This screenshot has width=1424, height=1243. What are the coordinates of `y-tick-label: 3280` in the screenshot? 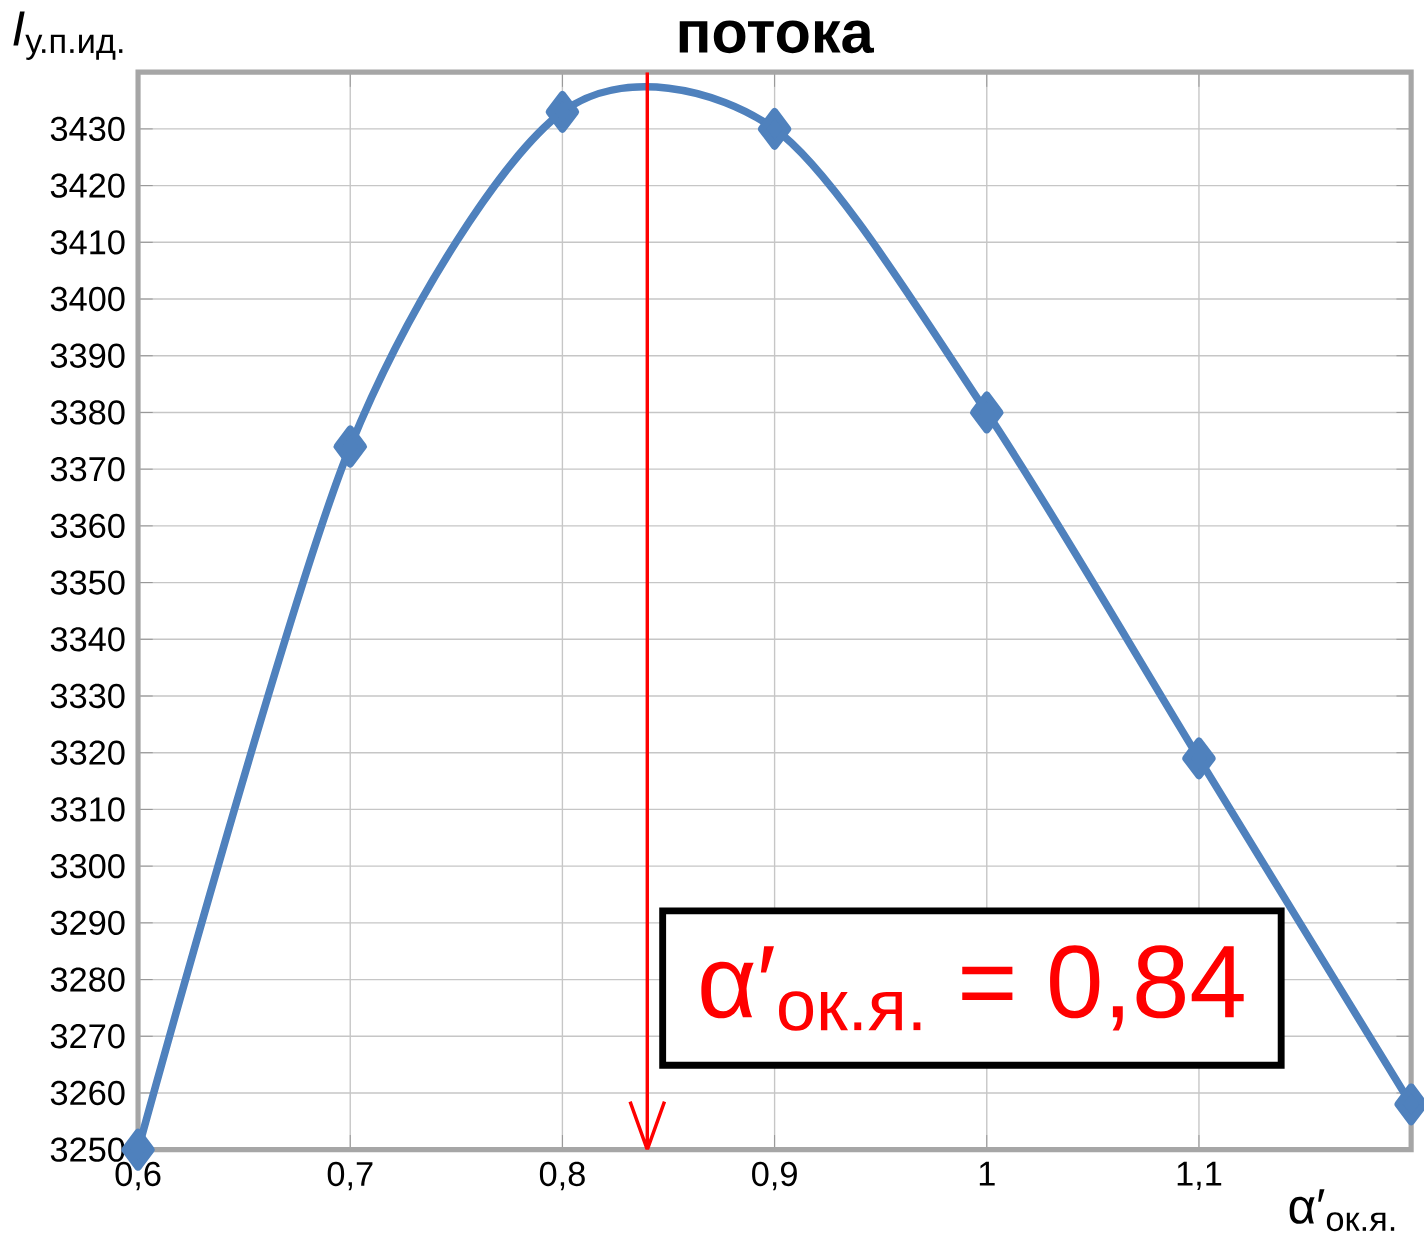 It's located at (87, 979).